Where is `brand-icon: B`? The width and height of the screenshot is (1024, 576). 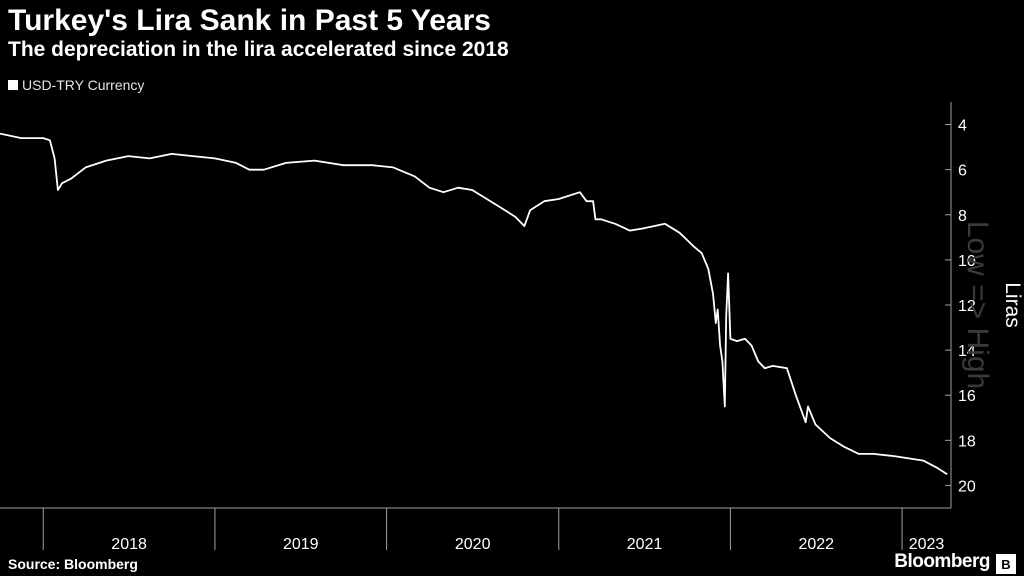 brand-icon: B is located at coordinates (1006, 564).